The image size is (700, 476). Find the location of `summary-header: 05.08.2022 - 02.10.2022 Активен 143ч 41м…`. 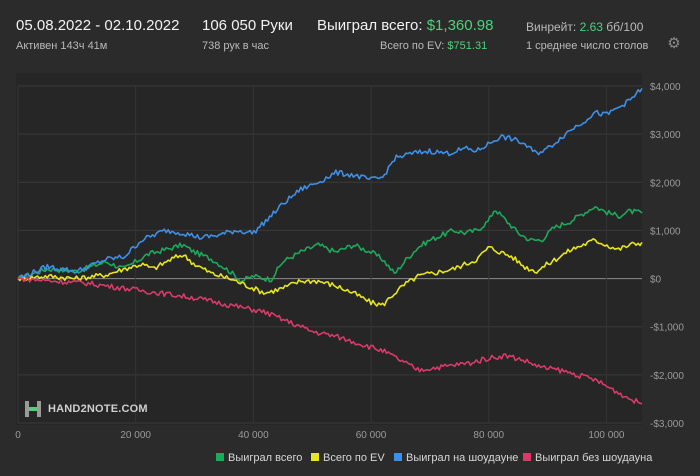

summary-header: 05.08.2022 - 02.10.2022 Активен 143ч 41м… is located at coordinates (350, 30).